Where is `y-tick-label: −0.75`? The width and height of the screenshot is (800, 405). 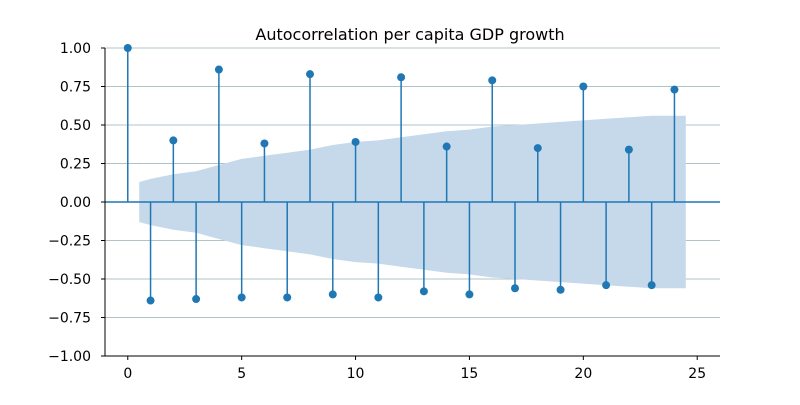
y-tick-label: −0.75 is located at coordinates (69, 319).